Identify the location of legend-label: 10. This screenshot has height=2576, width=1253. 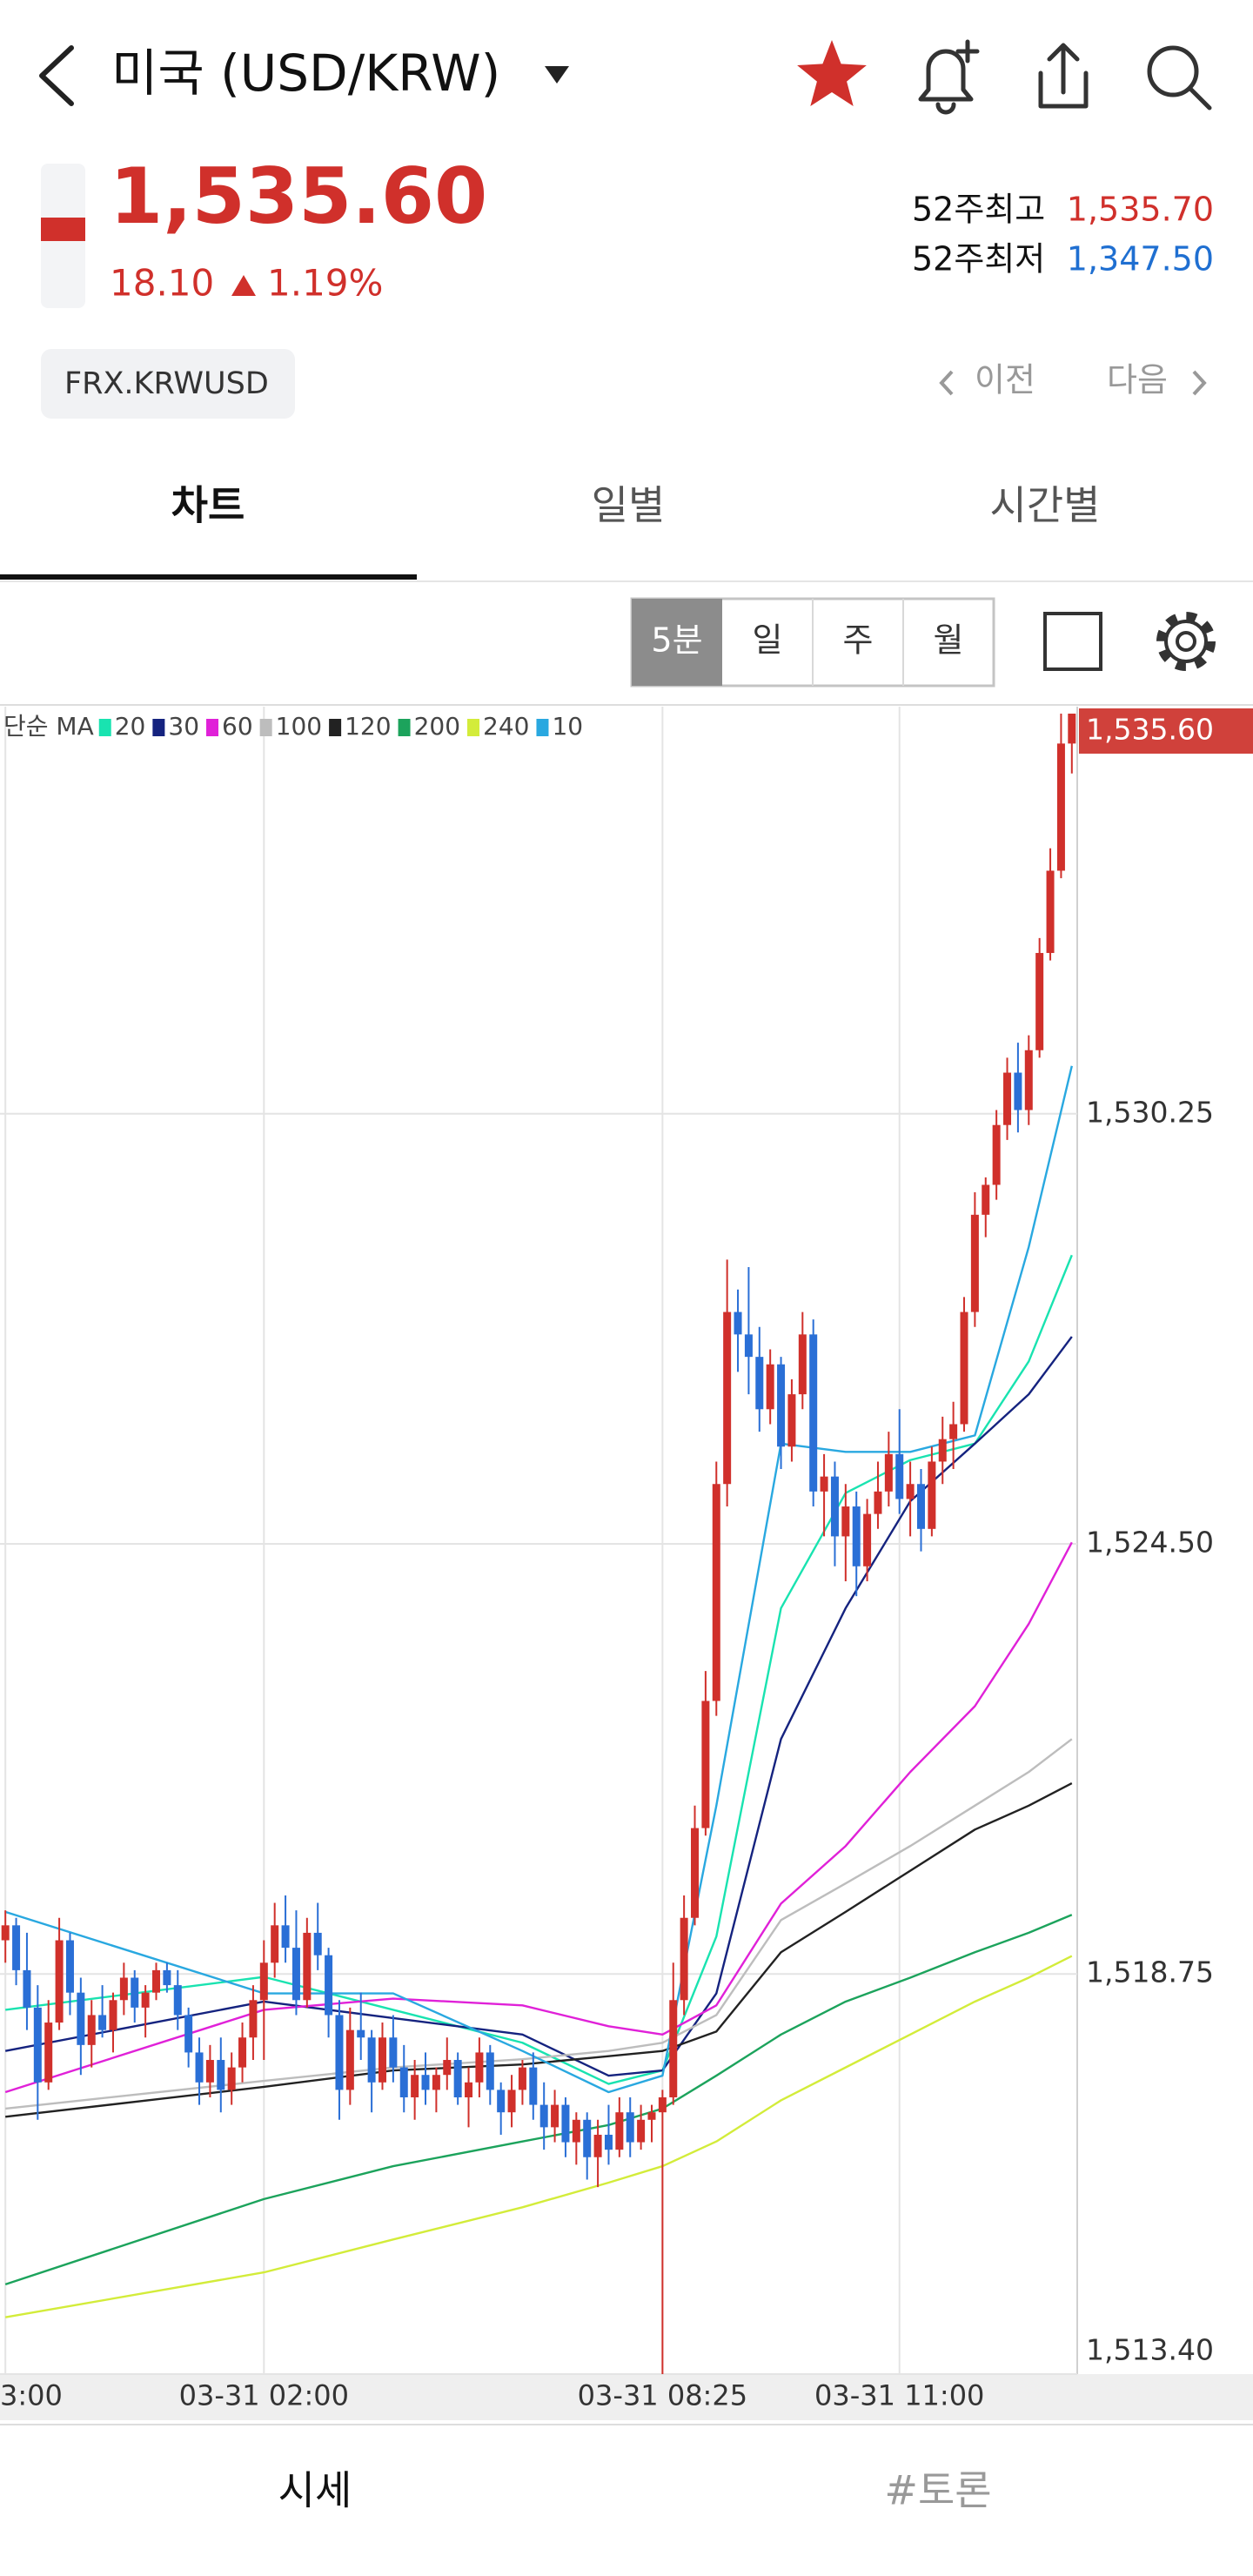
(567, 727).